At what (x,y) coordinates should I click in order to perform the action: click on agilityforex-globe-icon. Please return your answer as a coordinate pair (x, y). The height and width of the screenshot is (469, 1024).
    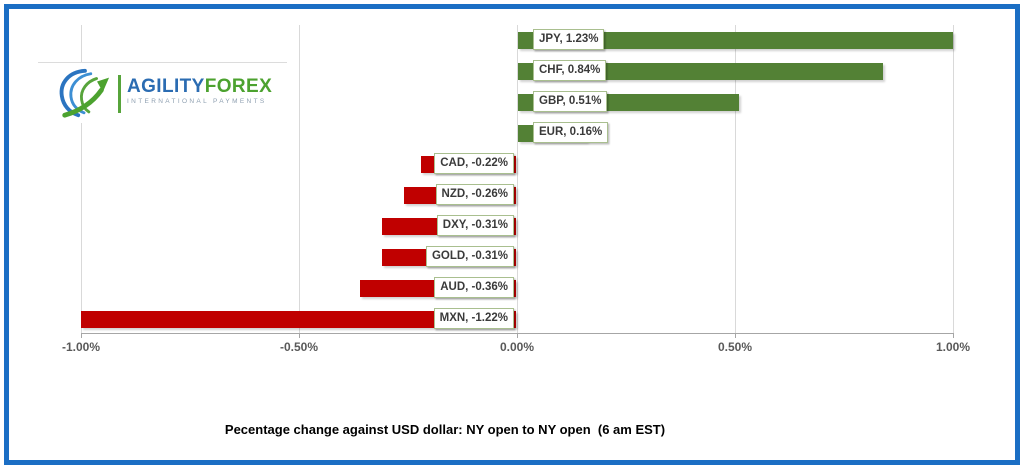
    Looking at the image, I should click on (84, 93).